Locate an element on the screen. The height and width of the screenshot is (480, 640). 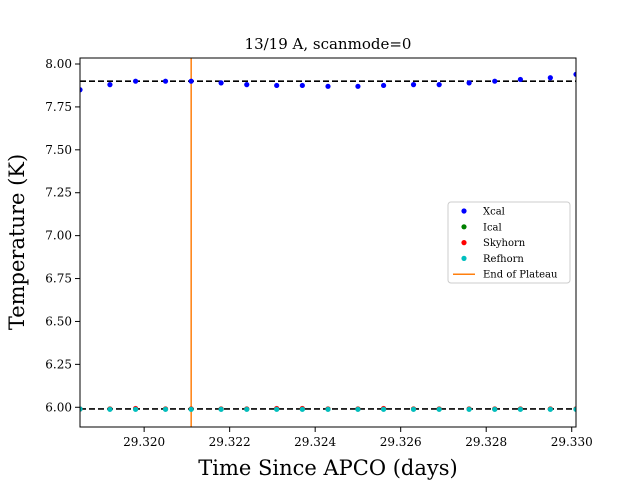
x-tick-label: 29.324 is located at coordinates (315, 442).